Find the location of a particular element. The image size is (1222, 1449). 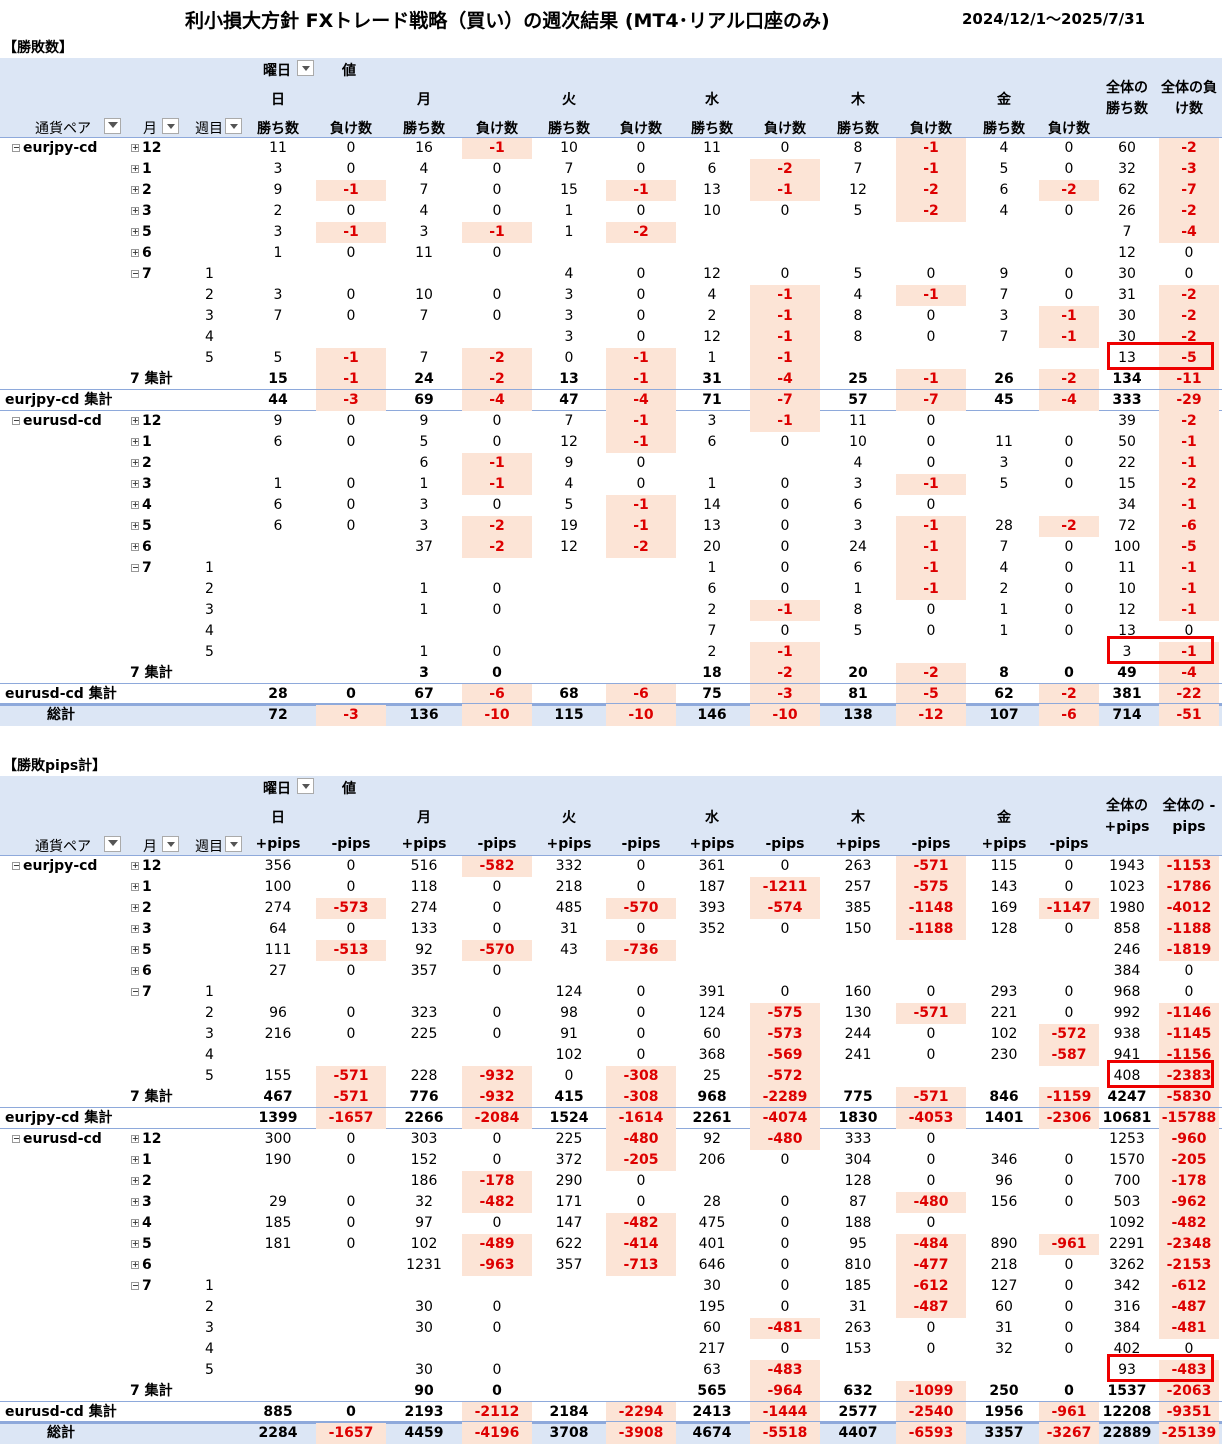

grand-total-top-line is located at coordinates (611, 1422).